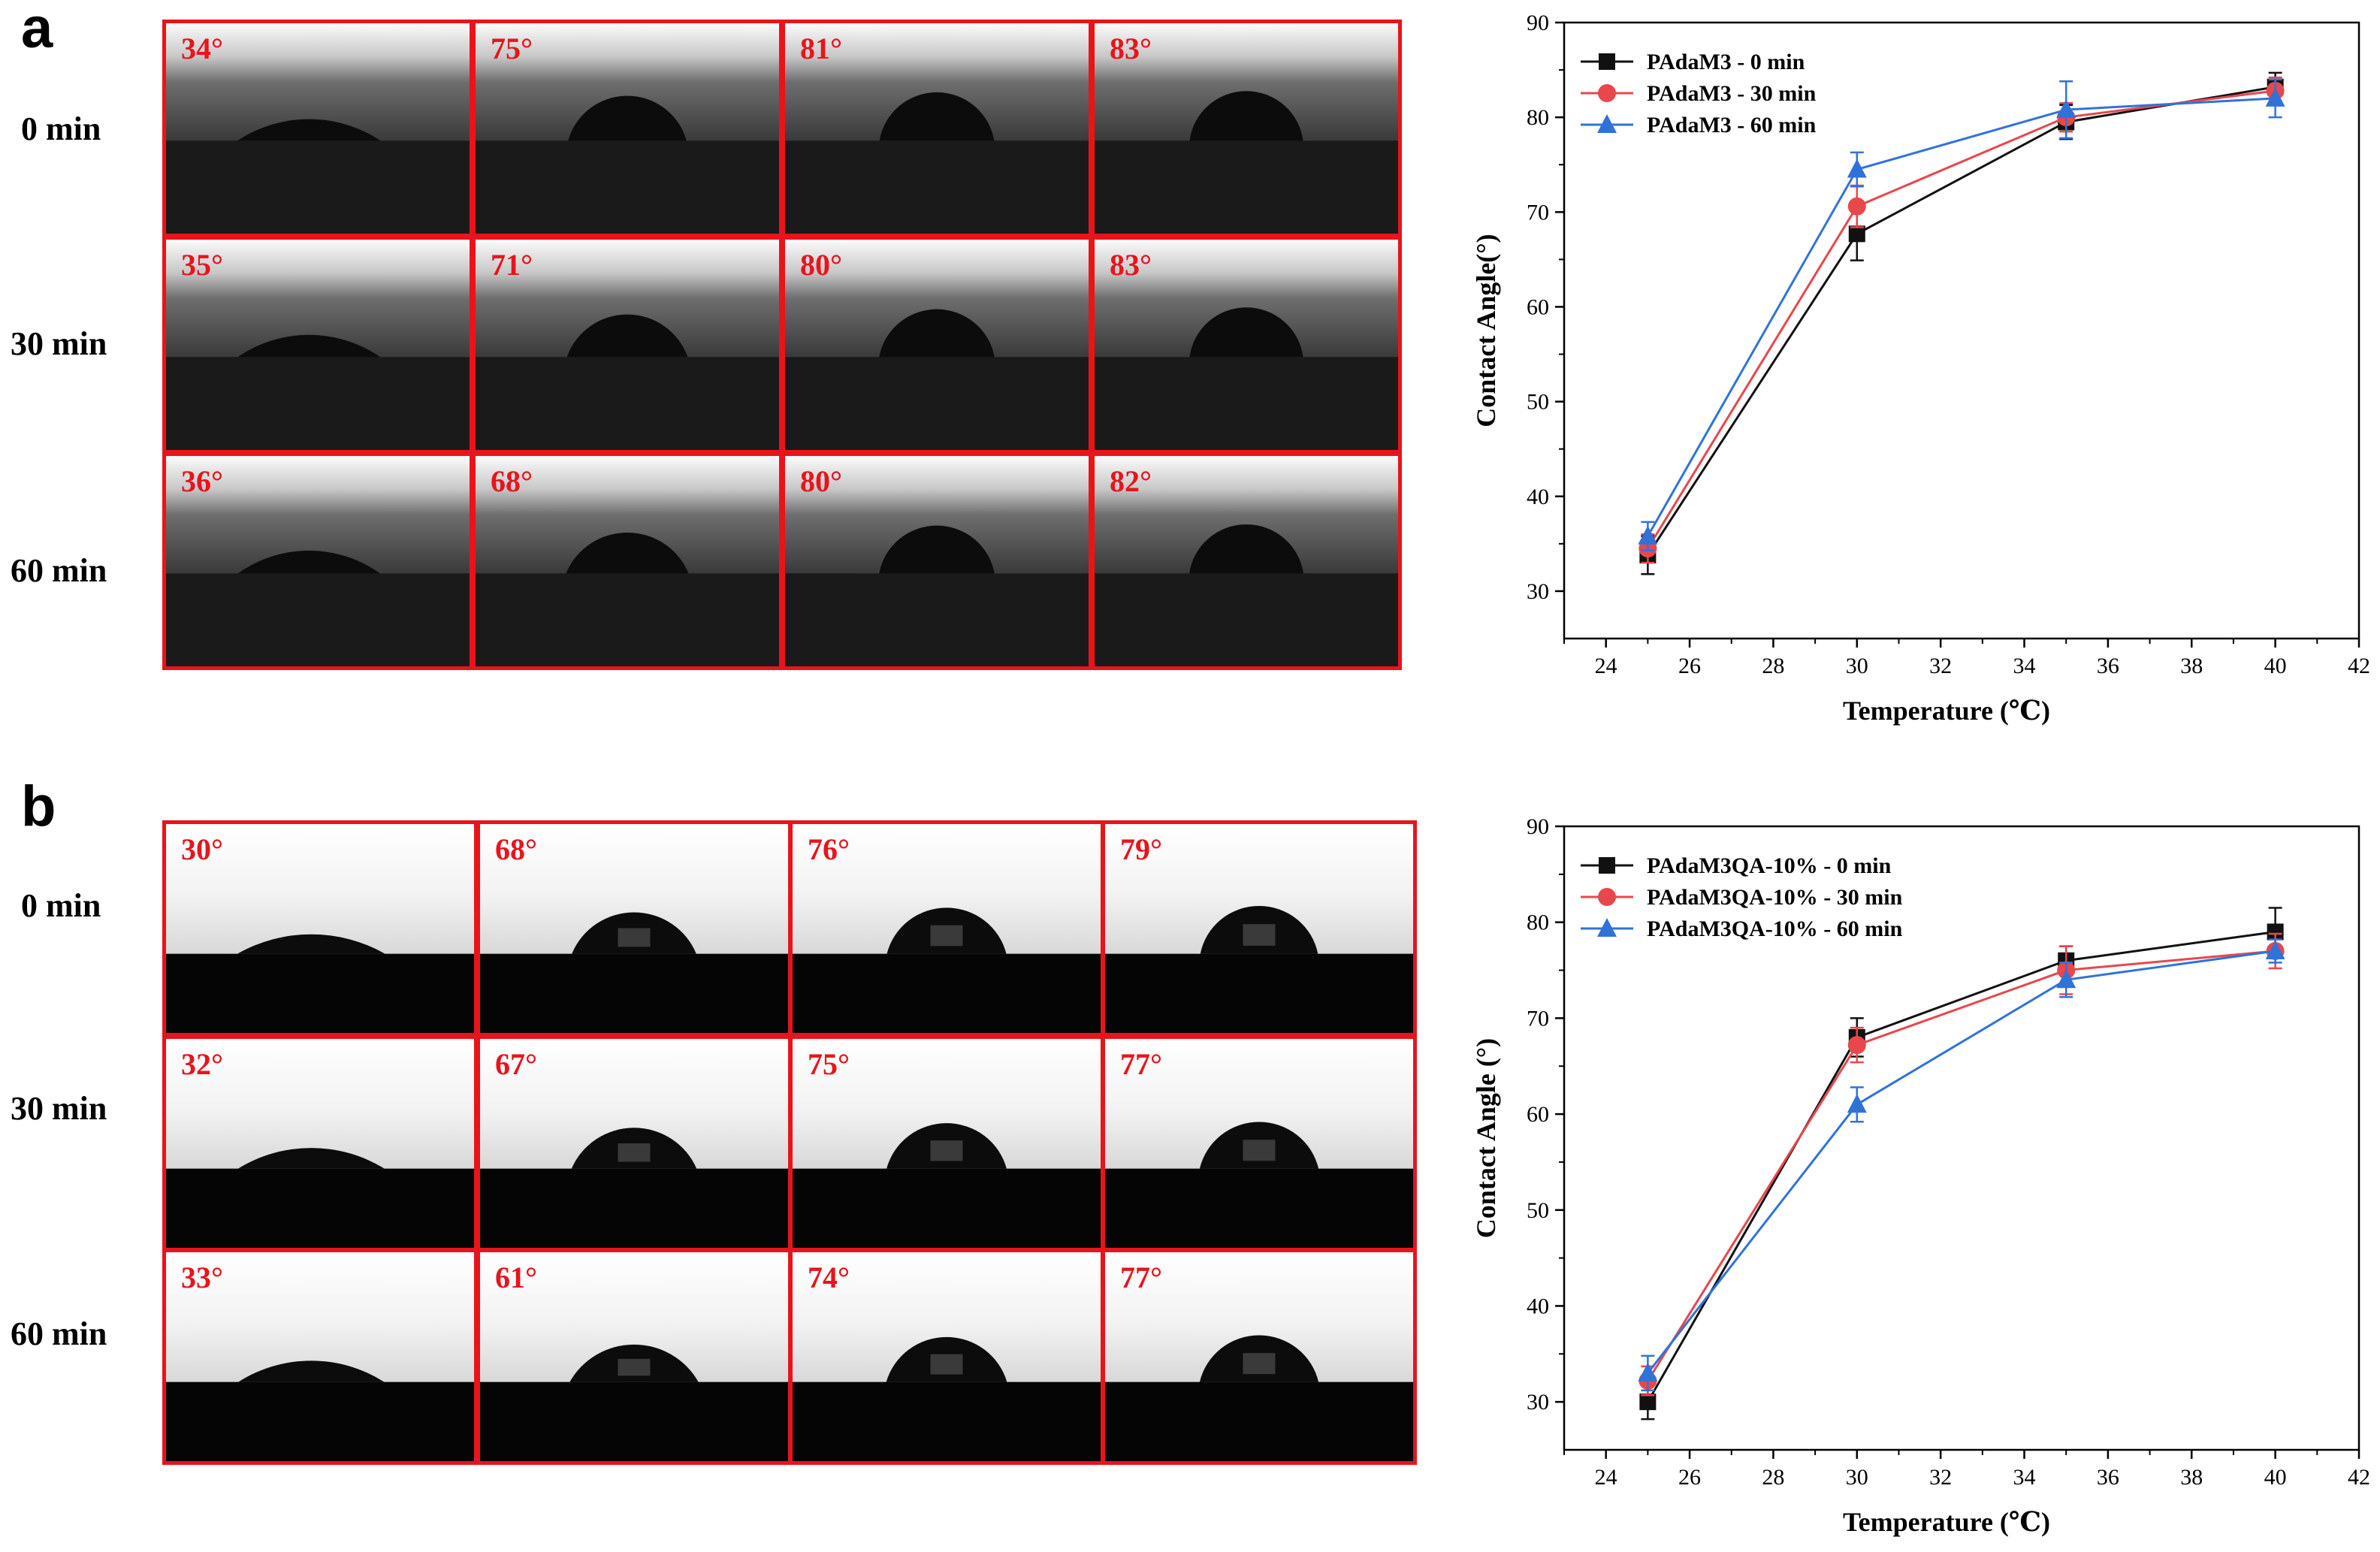  Describe the element at coordinates (1732, 125) in the screenshot. I see `legend-label: PAdaM3 - 60 min` at that location.